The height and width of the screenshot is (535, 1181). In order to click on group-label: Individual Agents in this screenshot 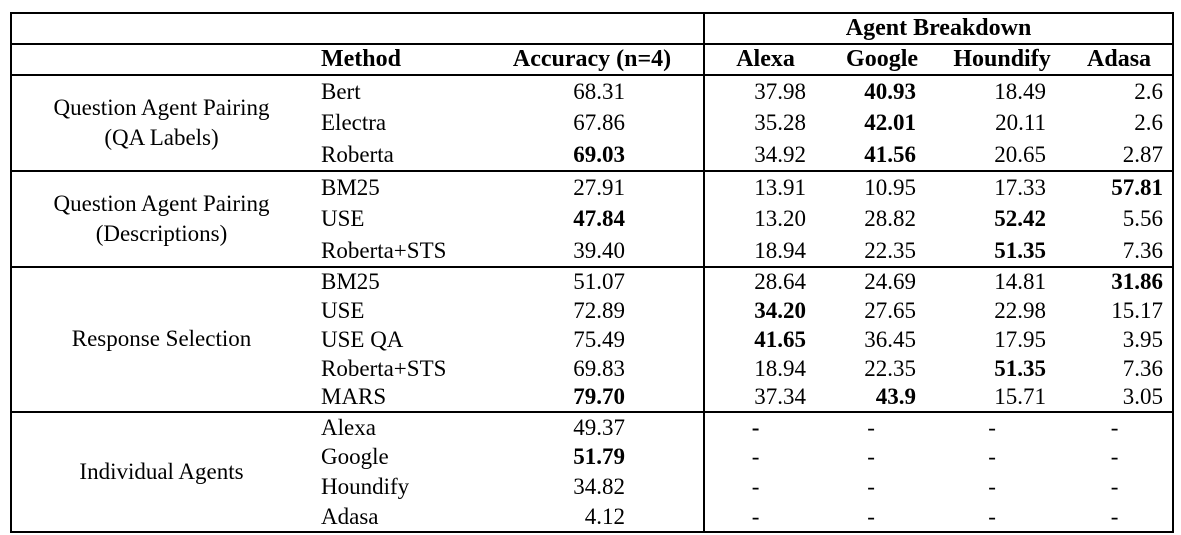, I will do `click(161, 472)`.